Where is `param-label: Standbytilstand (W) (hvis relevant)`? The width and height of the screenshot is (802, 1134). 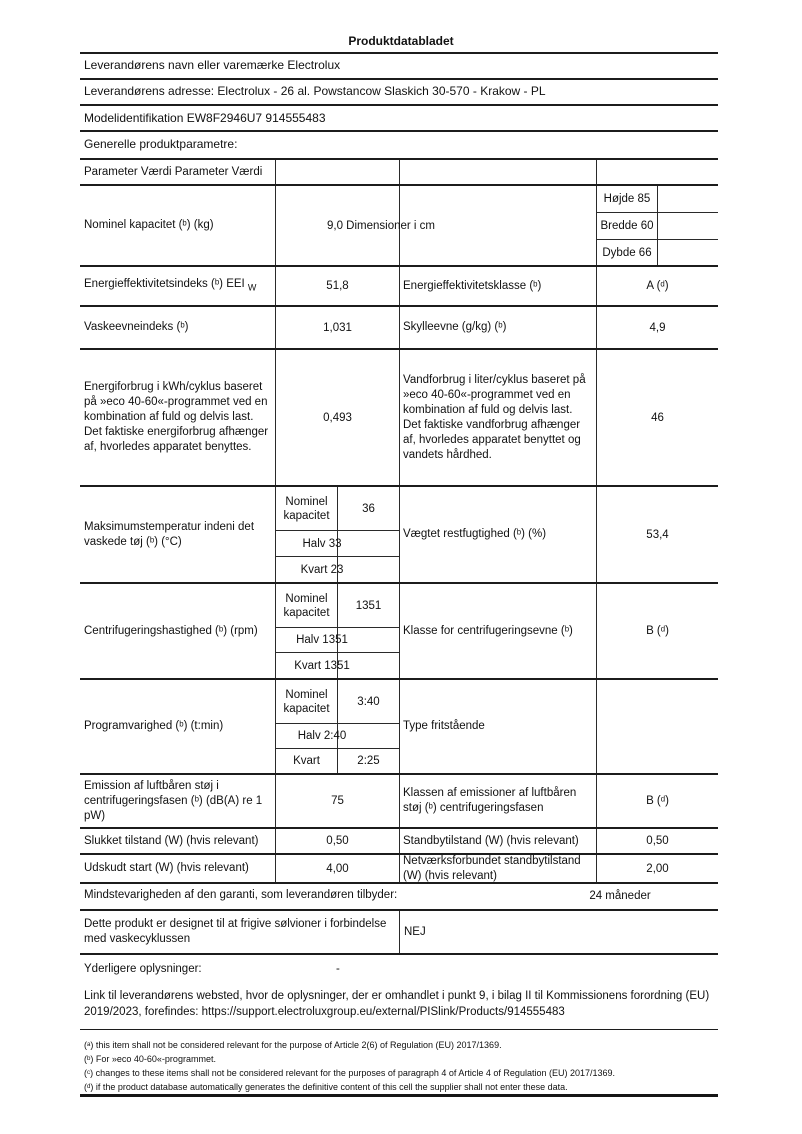 param-label: Standbytilstand (W) (hvis relevant) is located at coordinates (498, 841).